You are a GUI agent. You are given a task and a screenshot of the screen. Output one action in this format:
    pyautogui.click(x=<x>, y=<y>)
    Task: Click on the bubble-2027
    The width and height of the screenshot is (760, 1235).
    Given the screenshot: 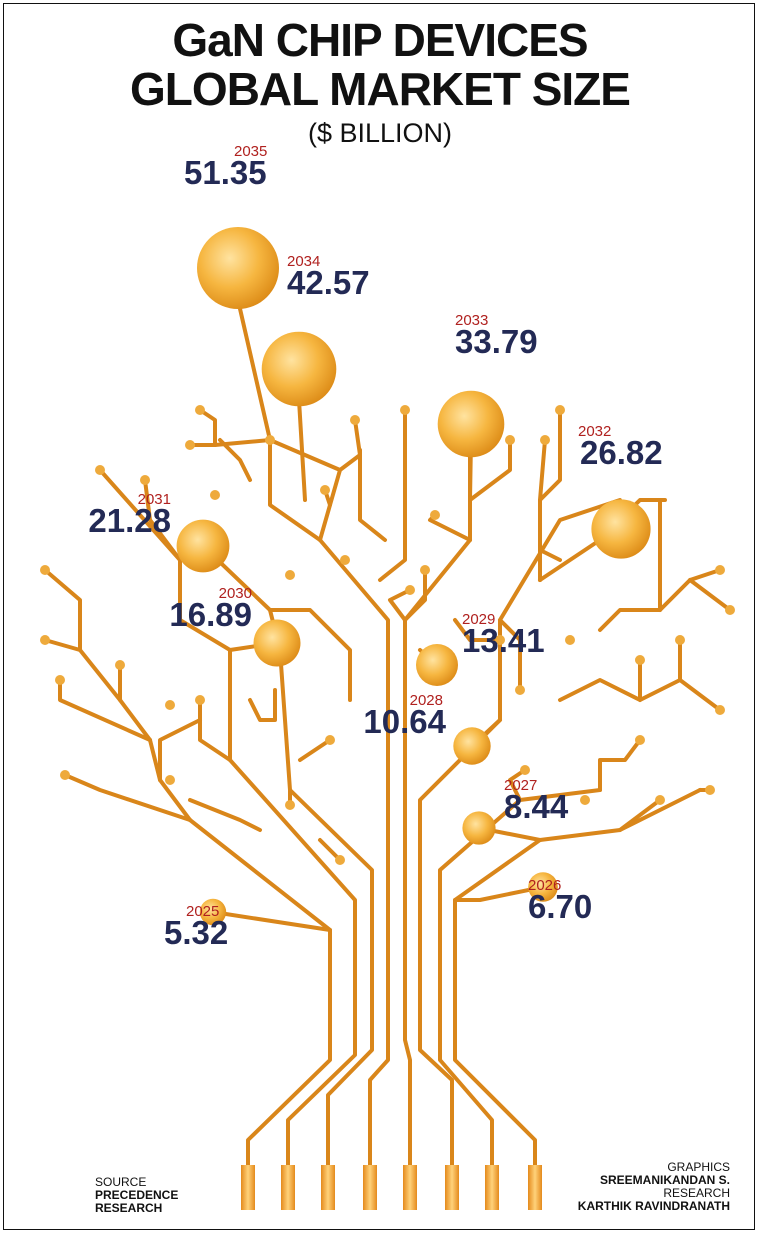 What is the action you would take?
    pyautogui.click(x=479, y=828)
    